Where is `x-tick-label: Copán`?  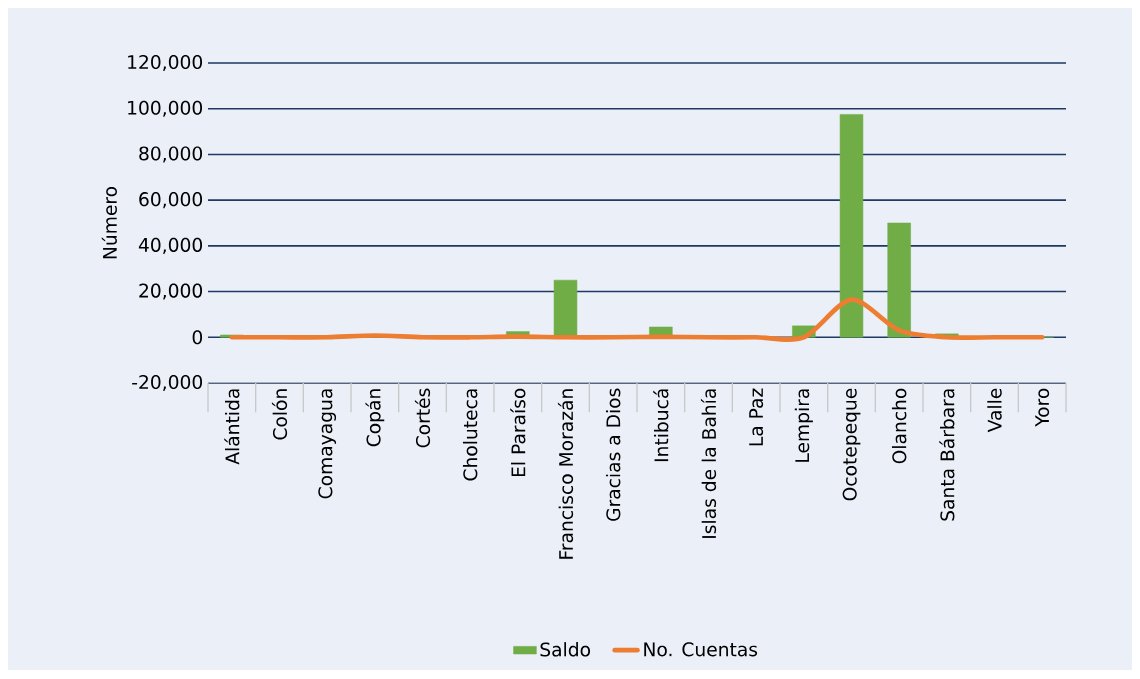 x-tick-label: Copán is located at coordinates (375, 418).